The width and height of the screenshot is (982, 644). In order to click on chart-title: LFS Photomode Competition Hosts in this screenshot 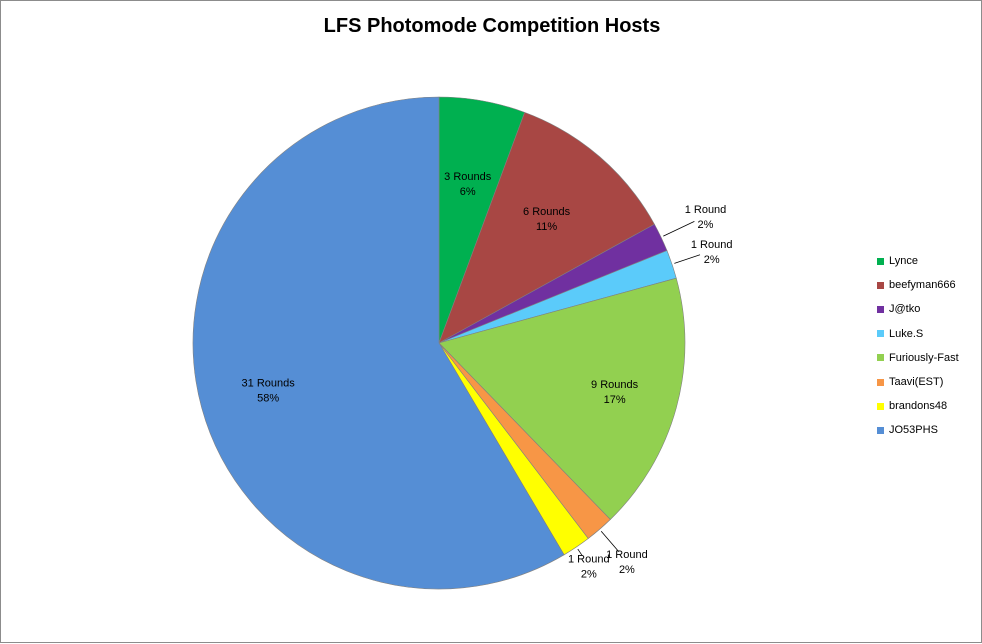, I will do `click(492, 26)`.